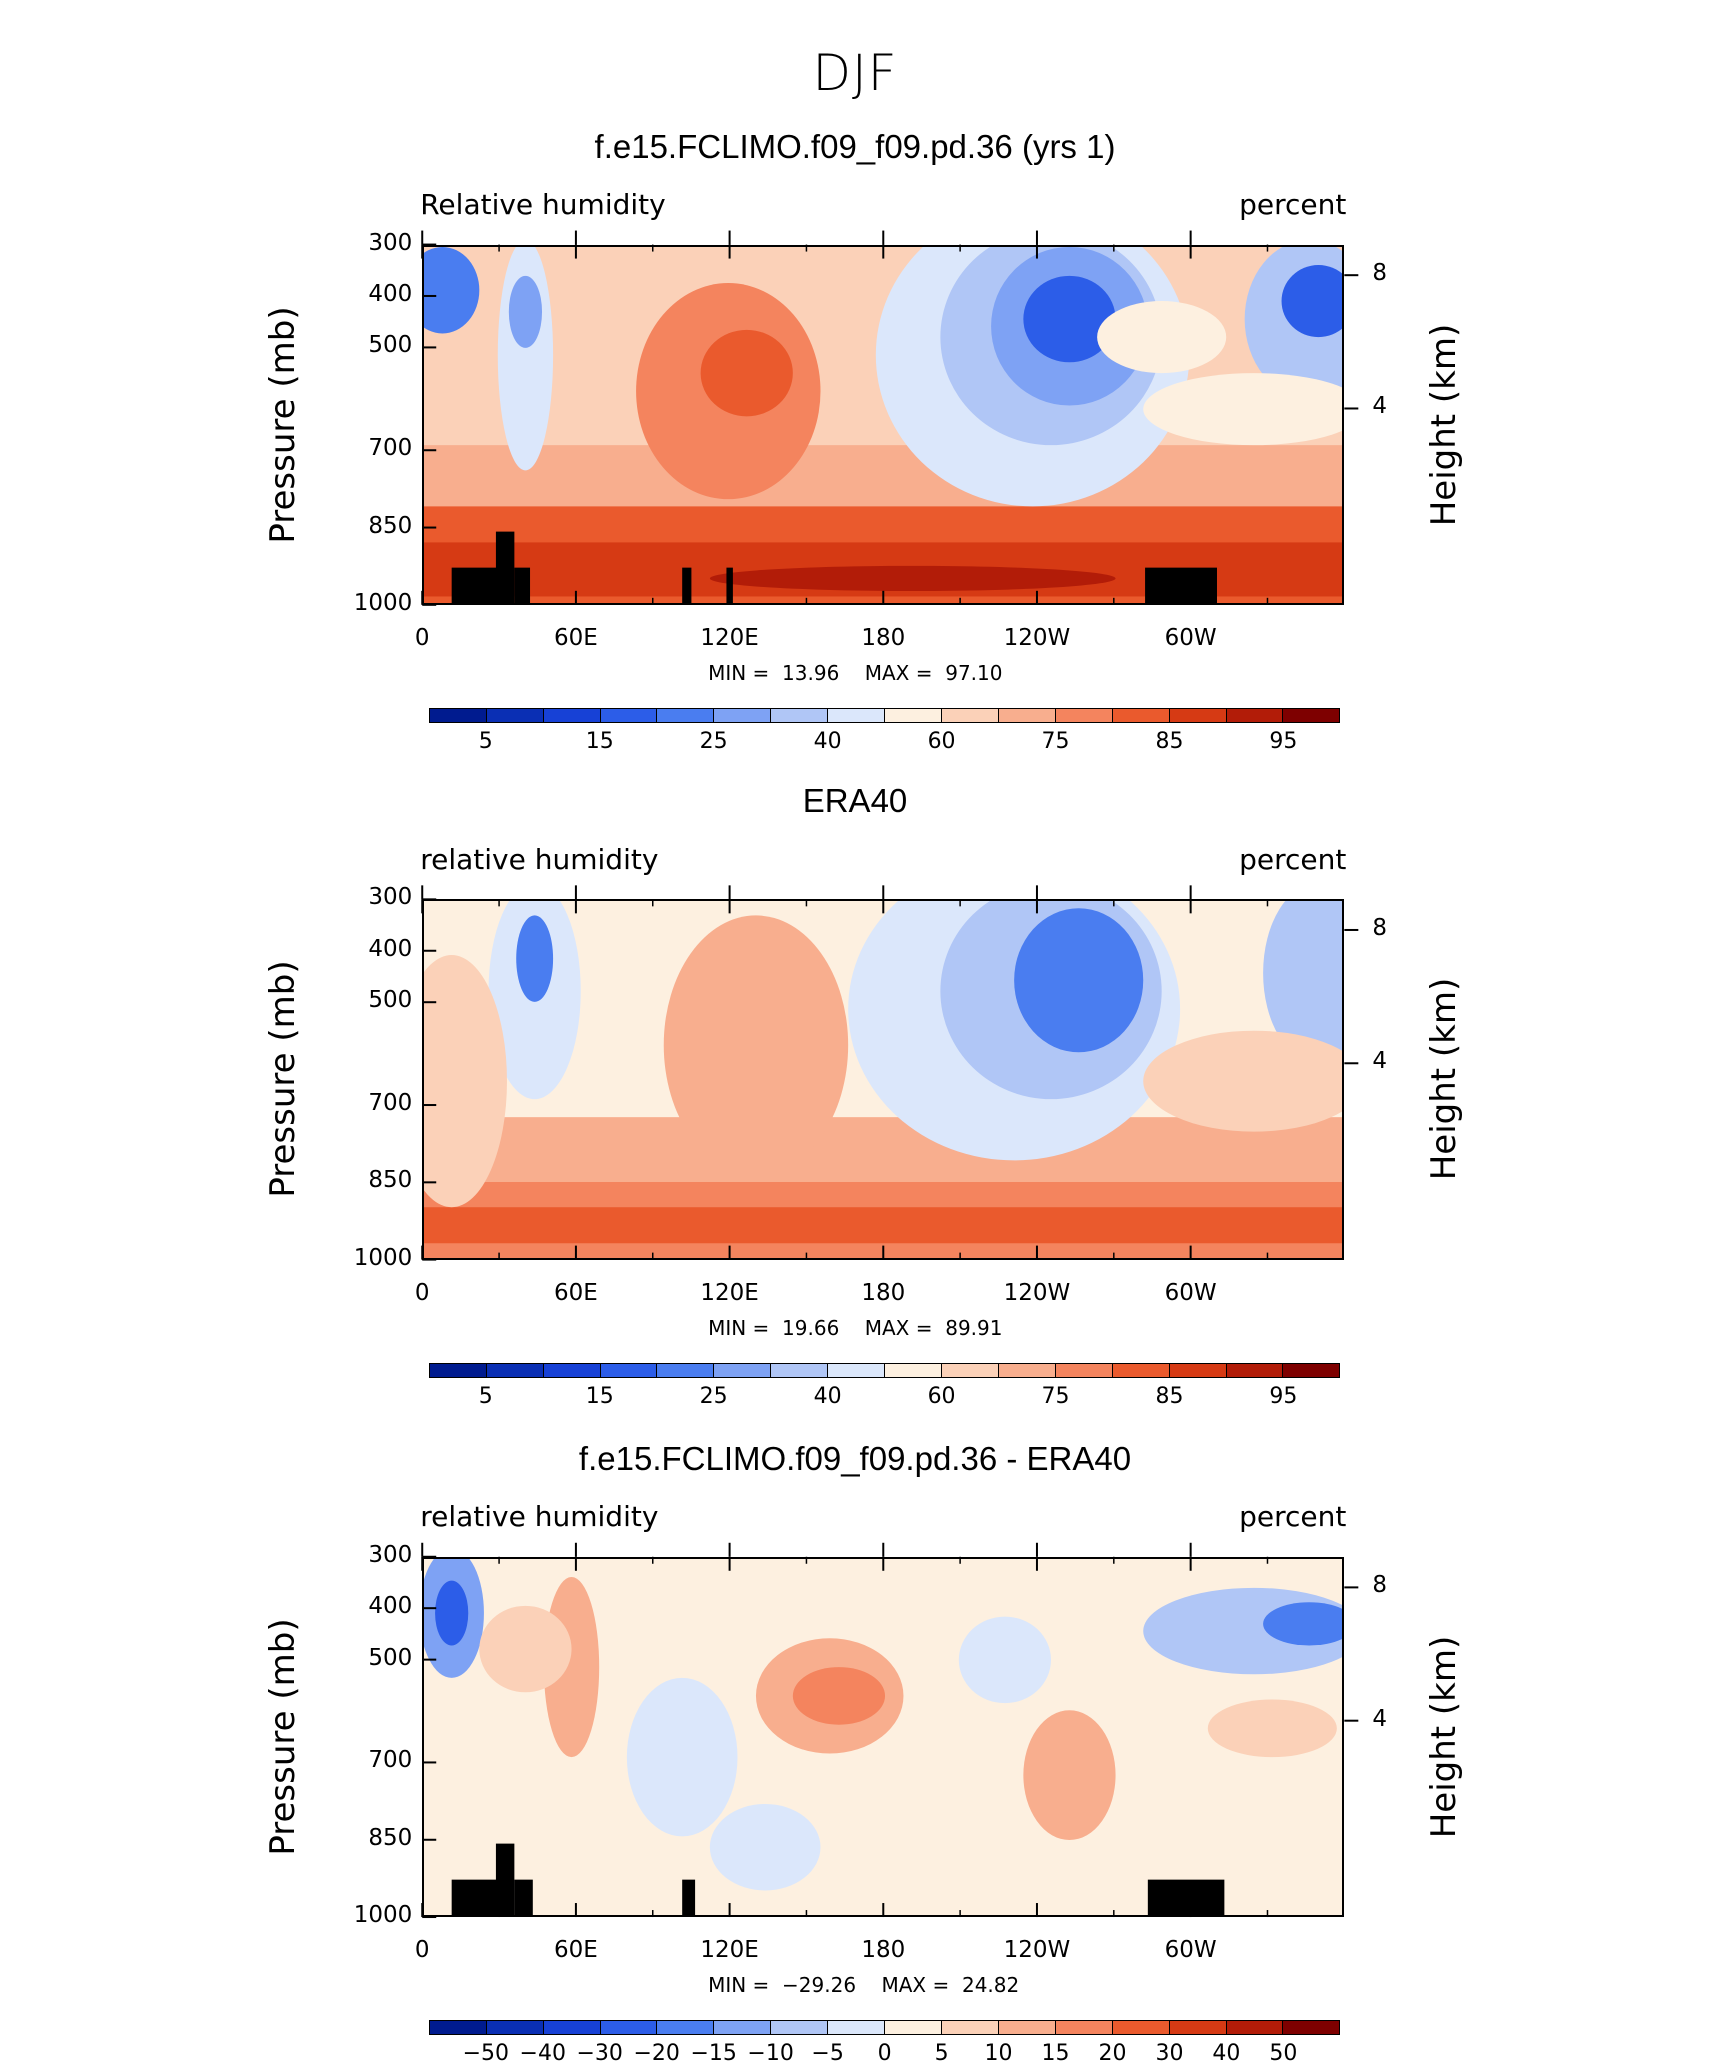 This screenshot has height=2066, width=1710. I want to click on contour-plot-area, so click(883, 1079).